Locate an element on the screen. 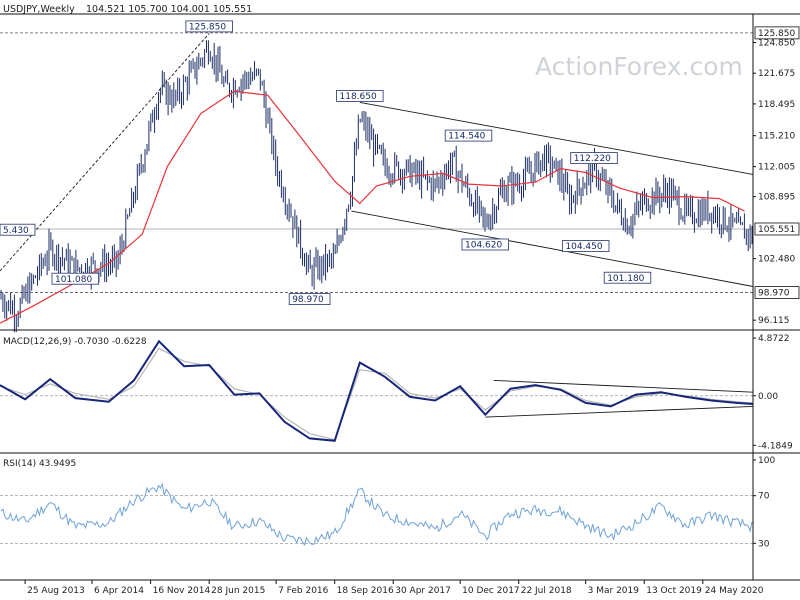 This screenshot has height=600, width=800. rsi-y-tick-label: 30 is located at coordinates (764, 544).